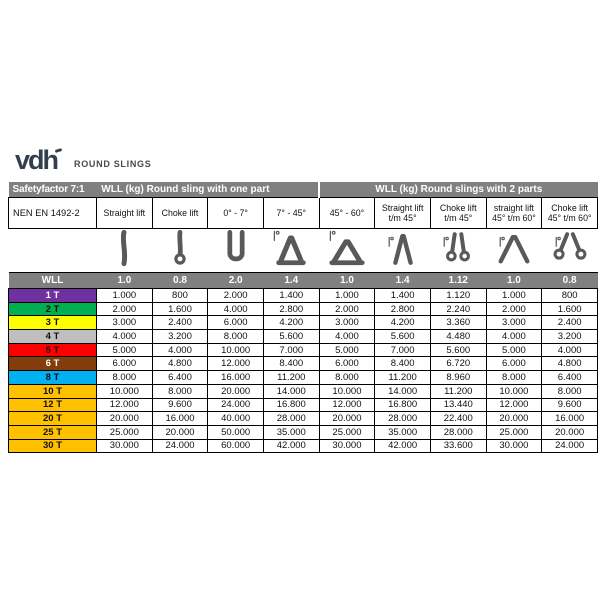 Image resolution: width=605 pixels, height=605 pixels. Describe the element at coordinates (514, 213) in the screenshot. I see `column-header-8: straight lift 45° t/m 60°` at that location.